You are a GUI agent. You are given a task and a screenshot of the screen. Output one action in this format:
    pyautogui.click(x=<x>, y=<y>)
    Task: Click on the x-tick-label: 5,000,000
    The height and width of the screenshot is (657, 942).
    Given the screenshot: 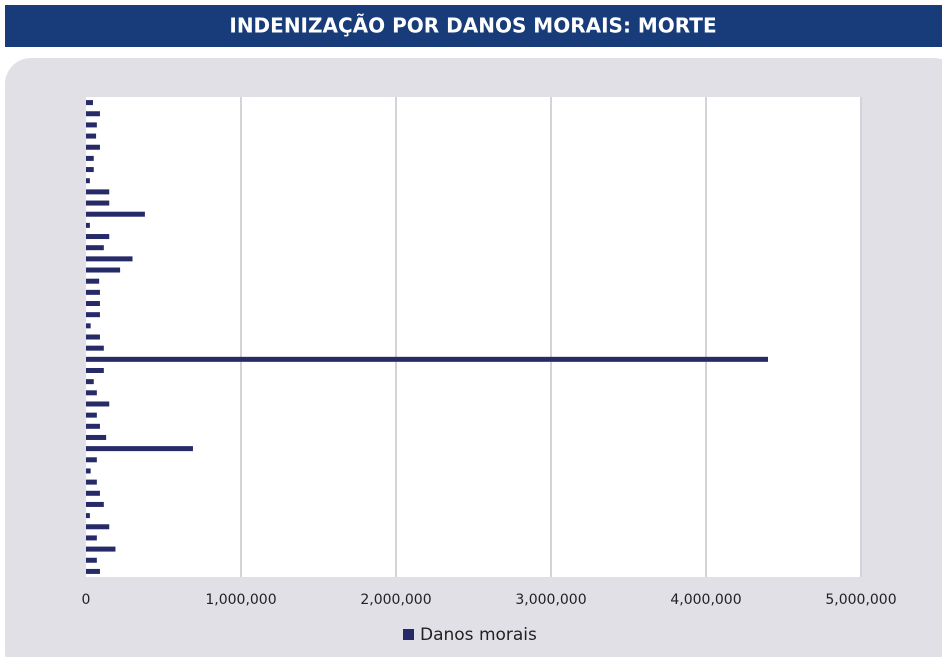 What is the action you would take?
    pyautogui.click(x=860, y=600)
    